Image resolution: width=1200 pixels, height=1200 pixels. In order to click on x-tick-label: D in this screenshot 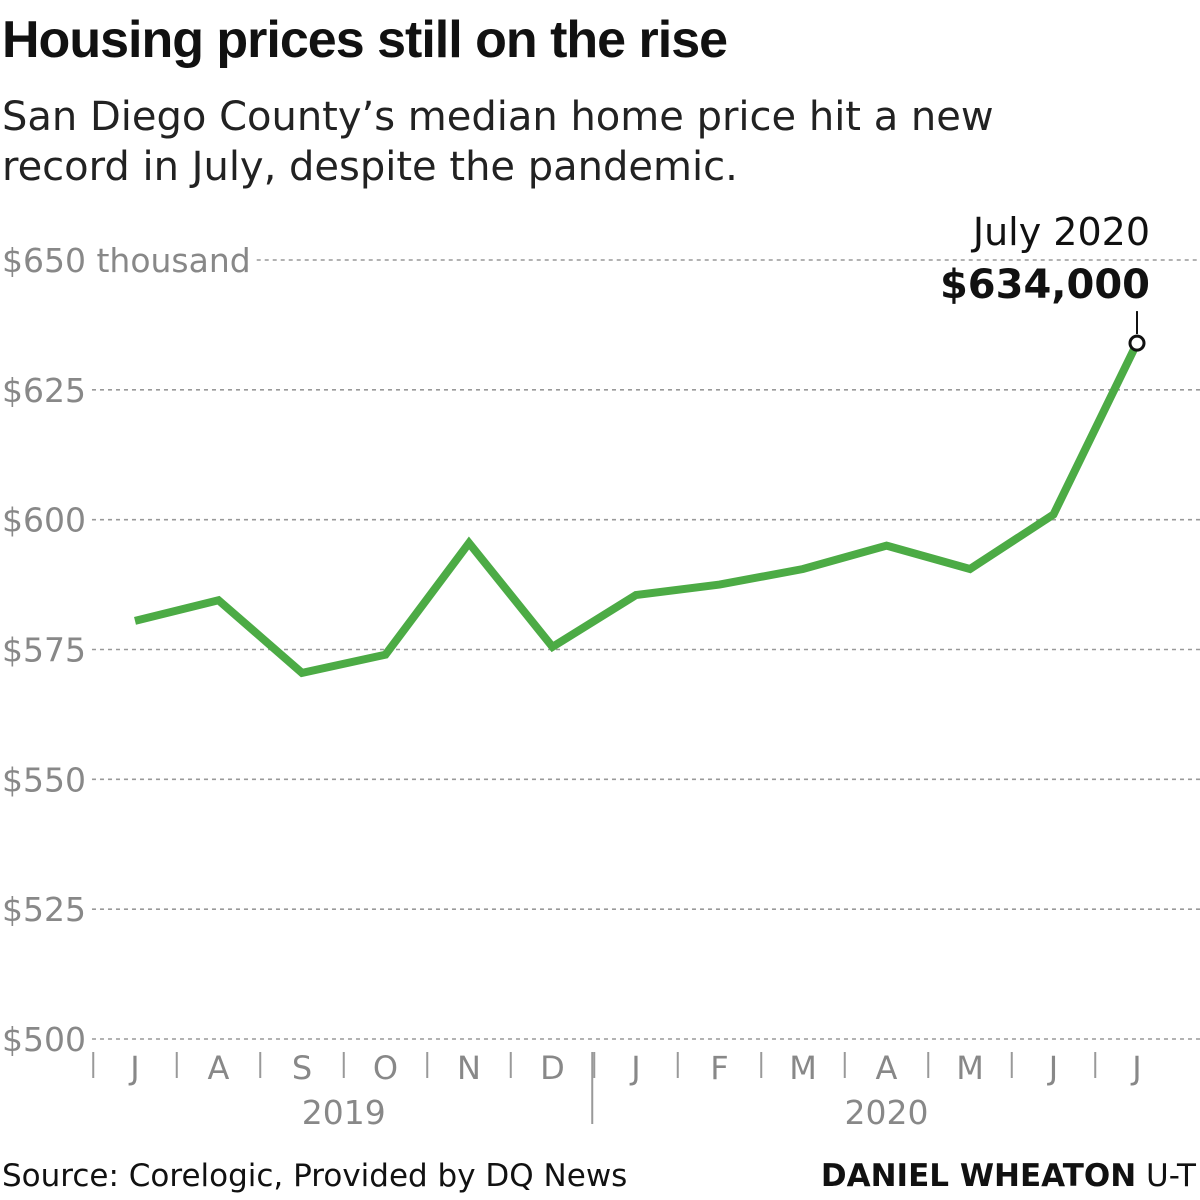, I will do `click(552, 1068)`.